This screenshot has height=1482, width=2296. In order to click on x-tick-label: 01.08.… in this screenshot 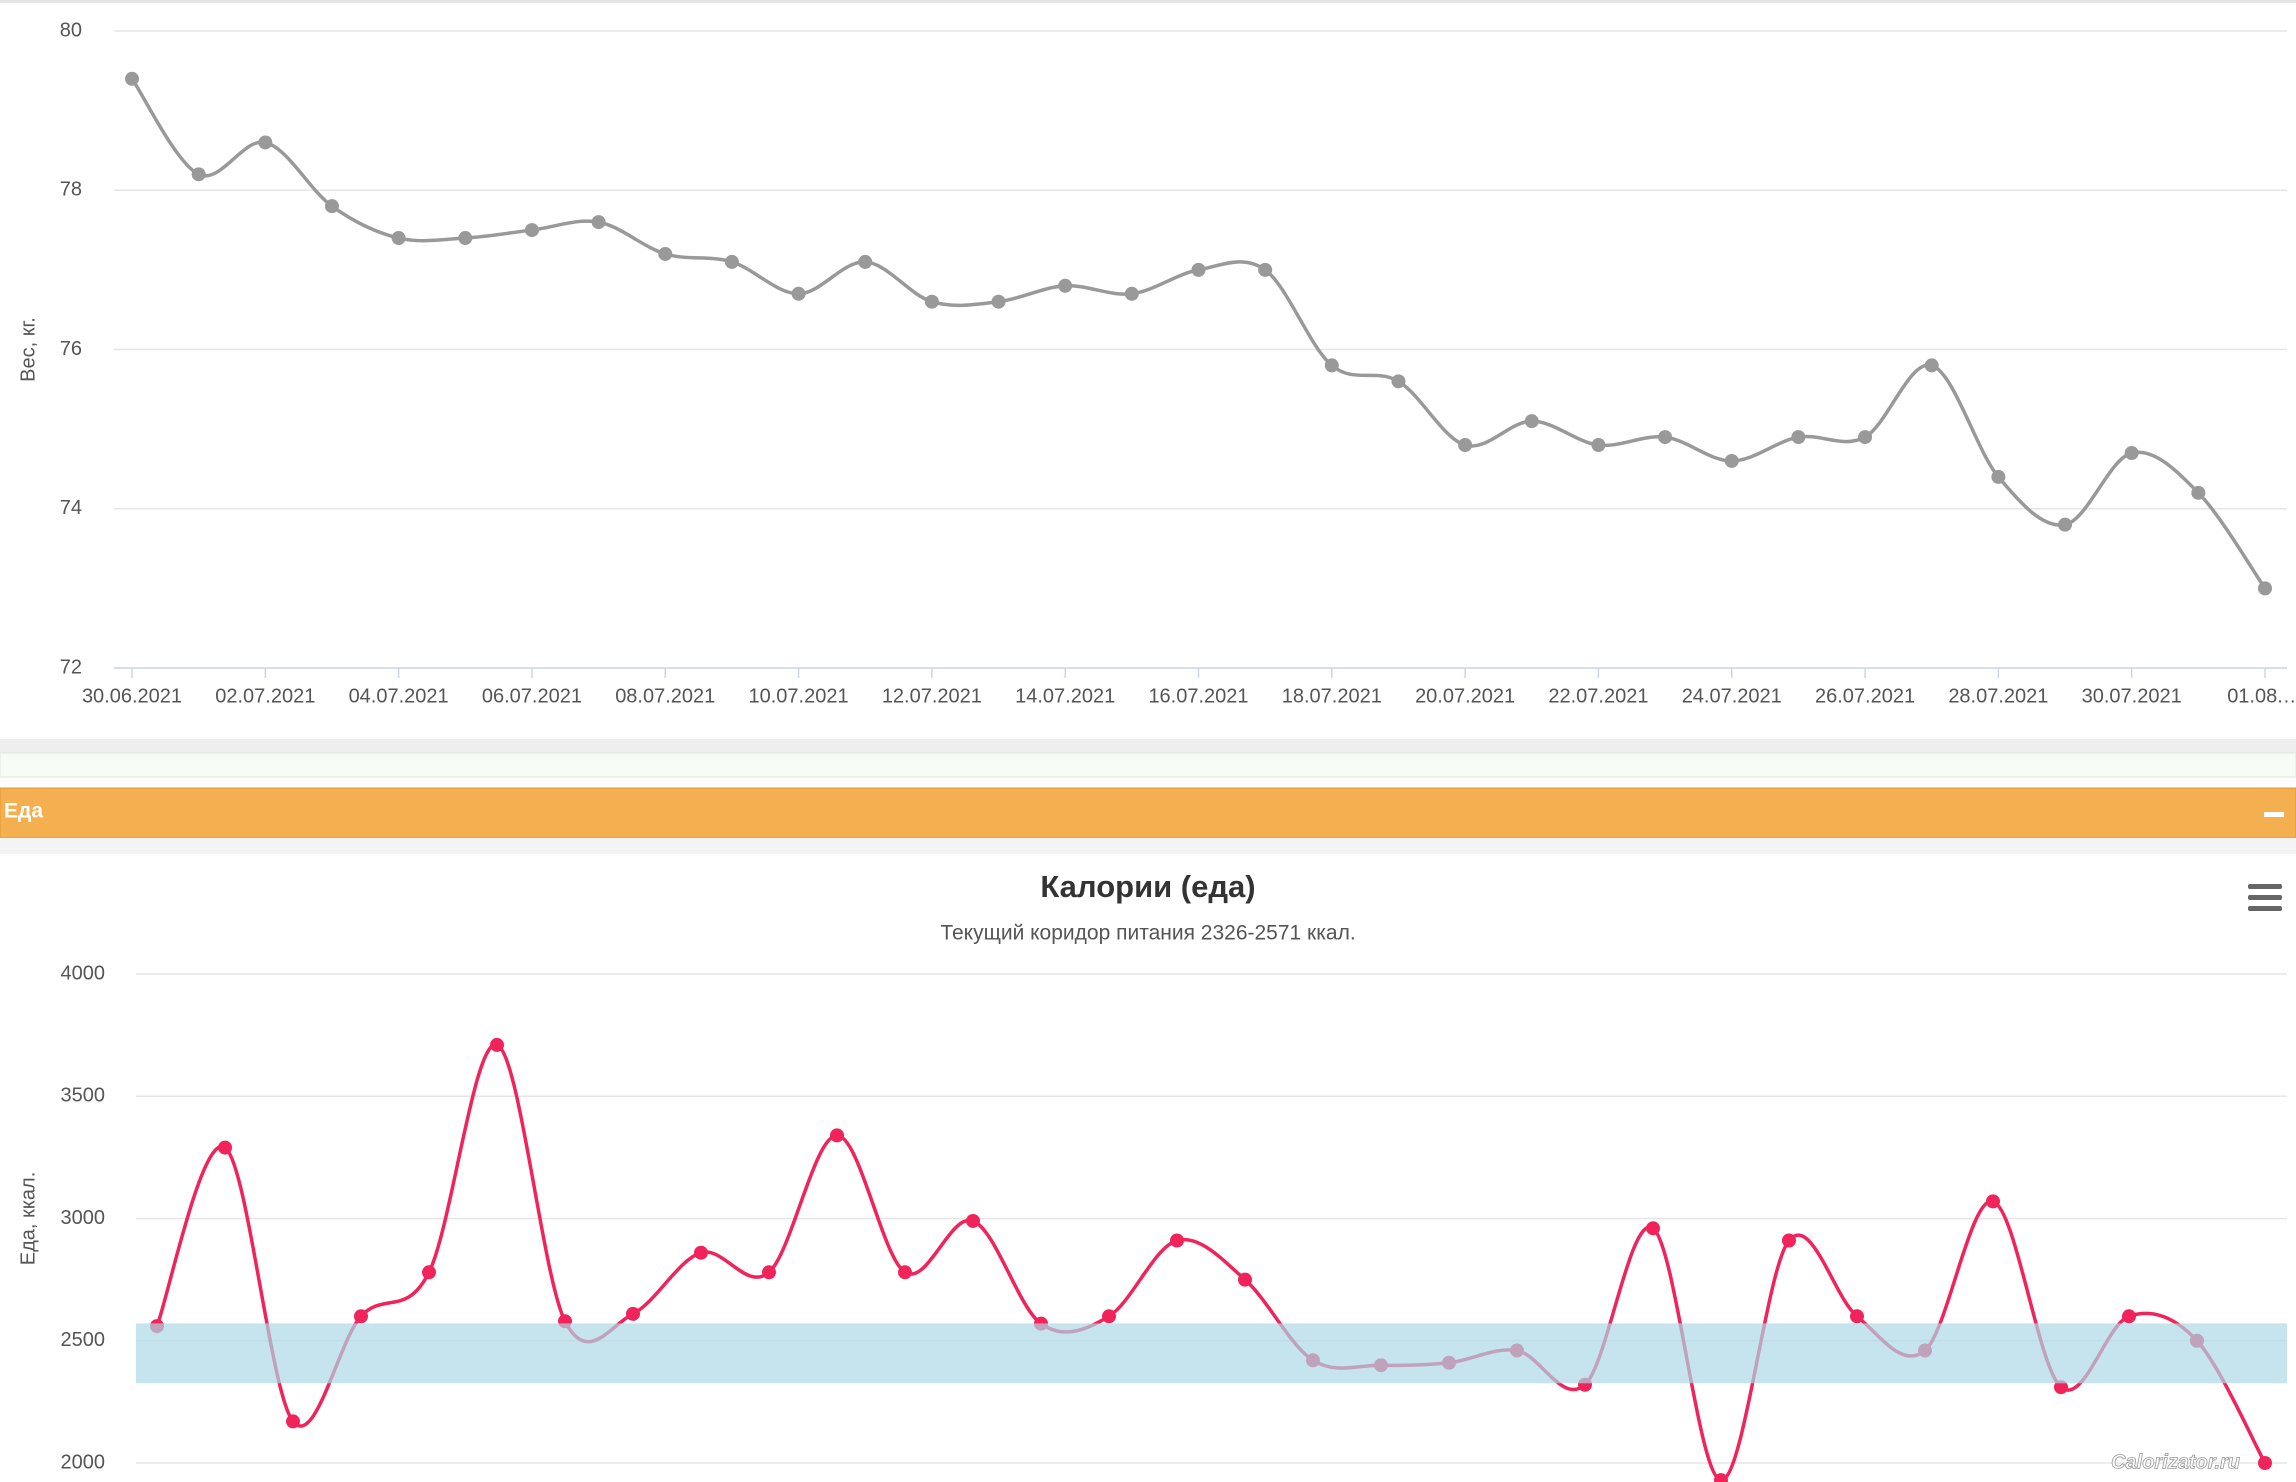, I will do `click(2261, 696)`.